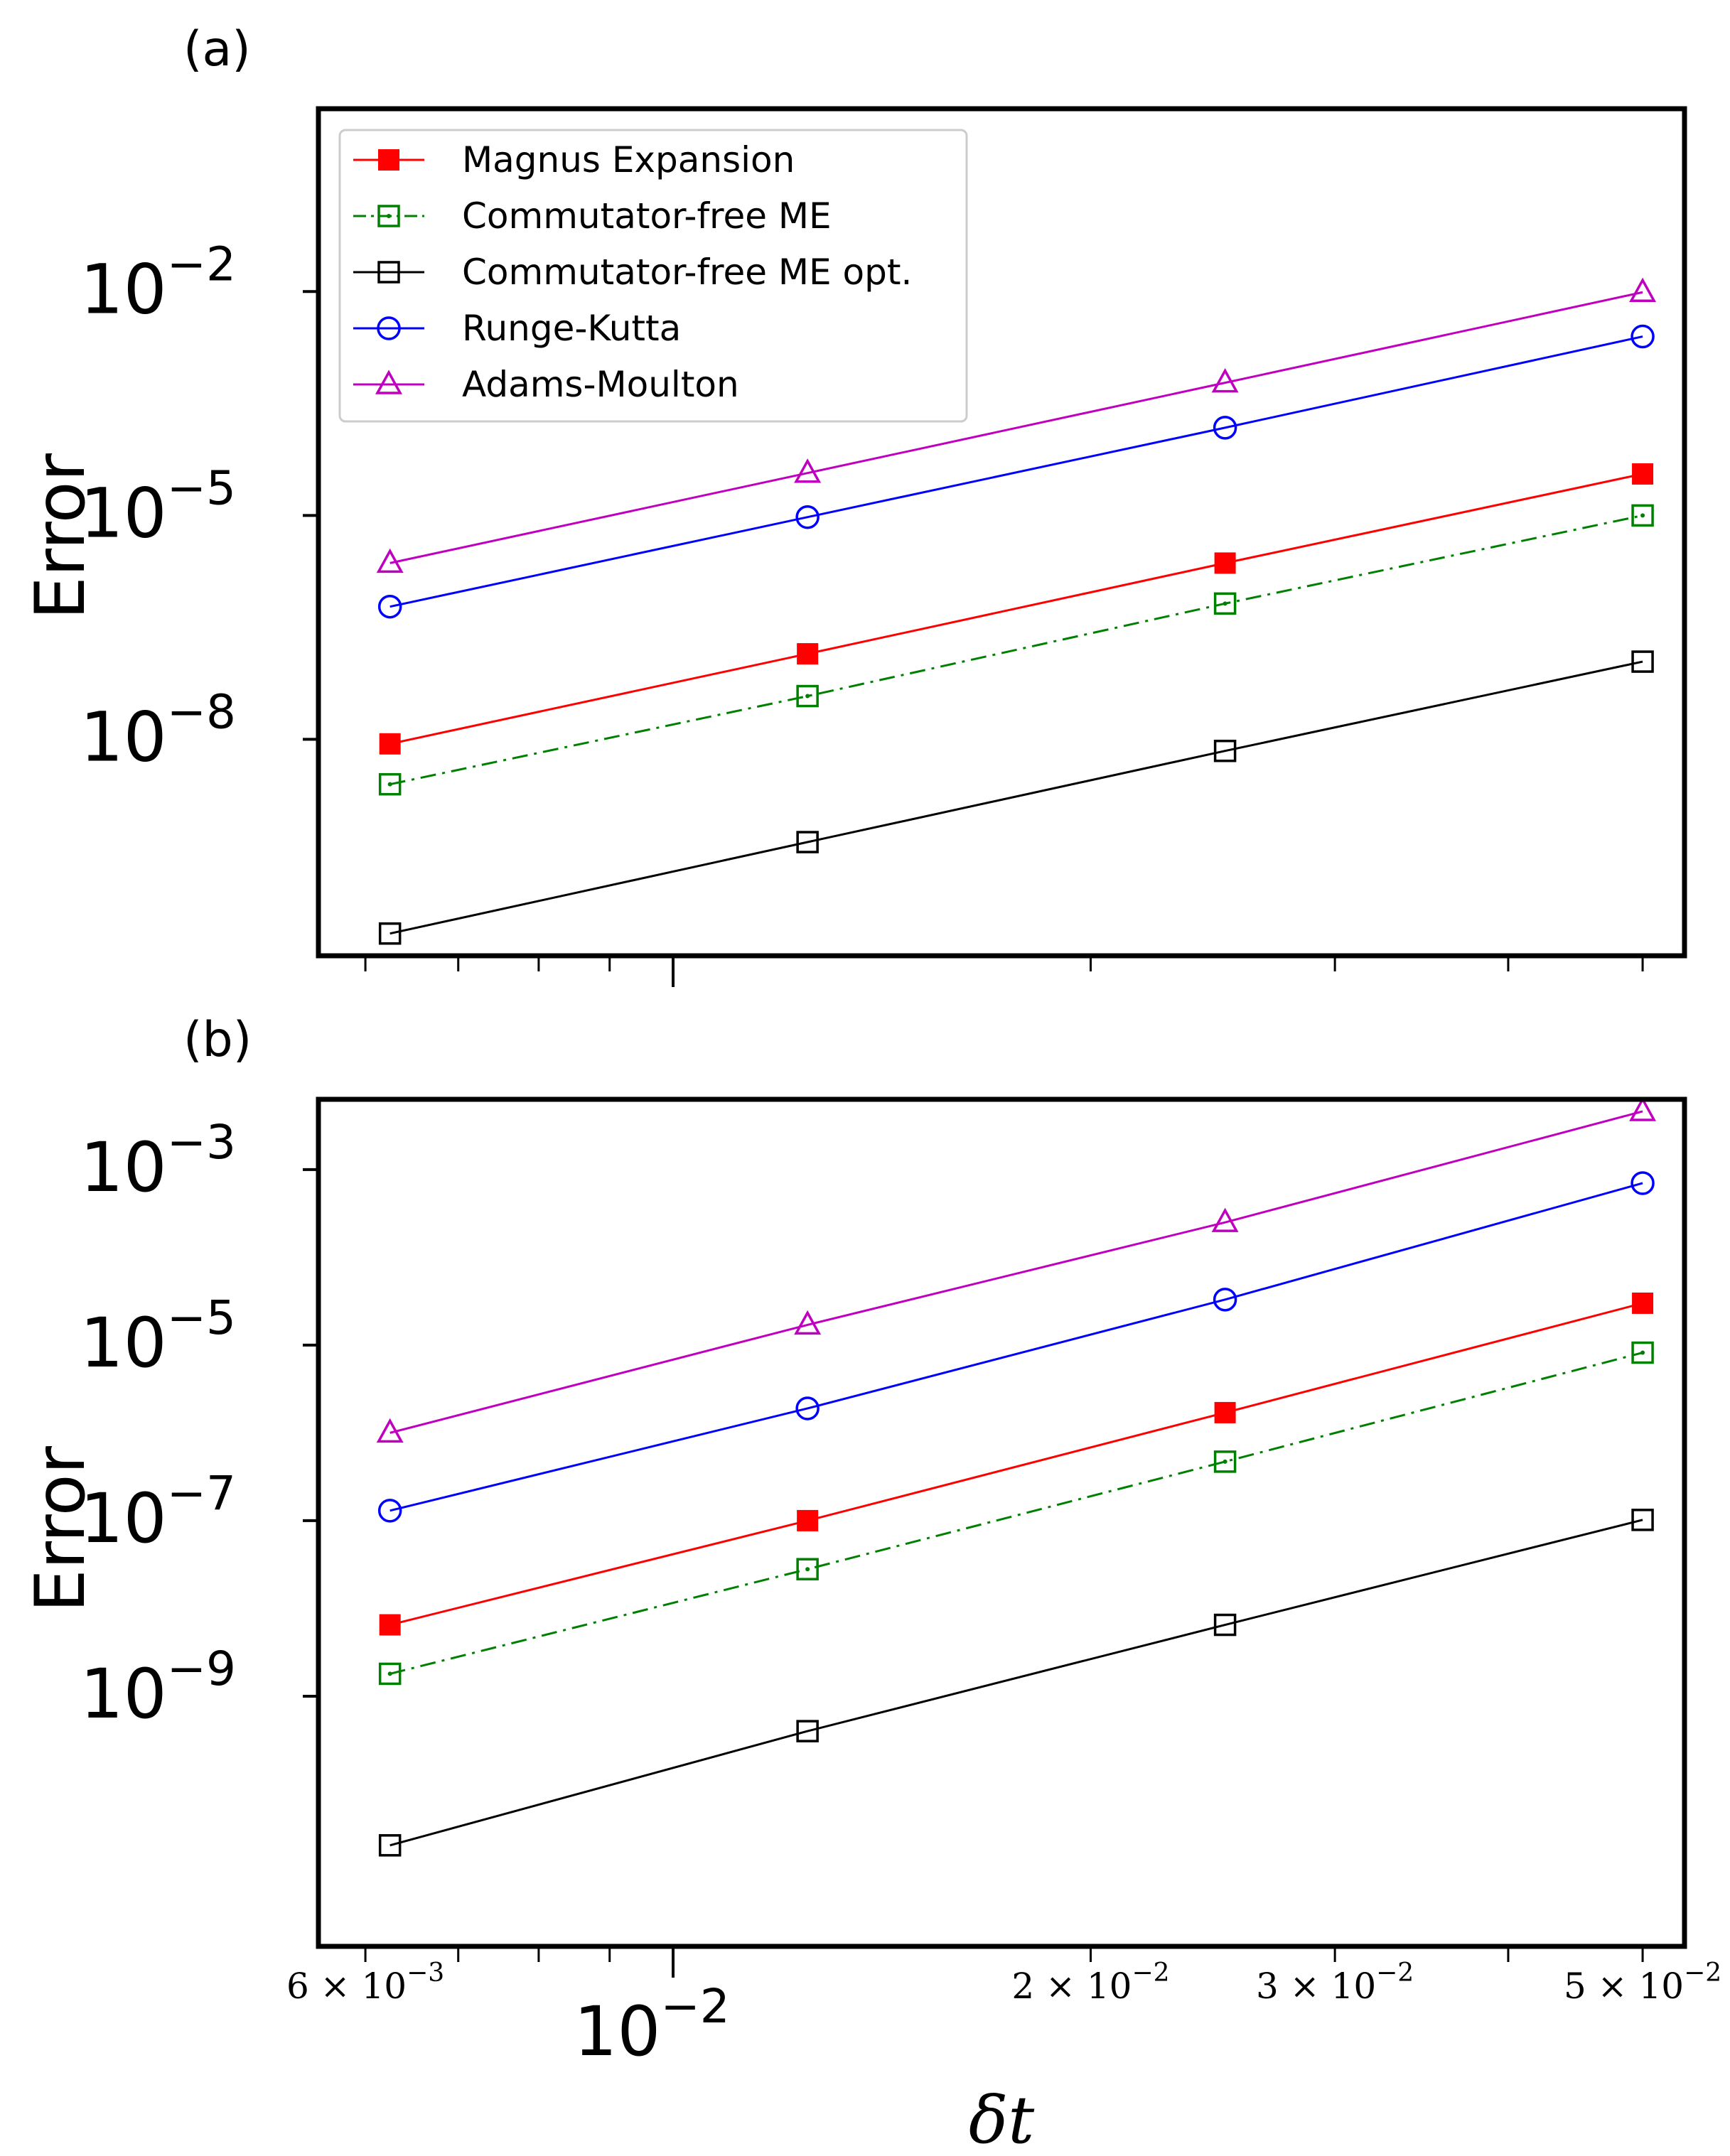 This screenshot has width=1730, height=2156. What do you see at coordinates (694, 2007) in the screenshot?
I see `x-major-tick-exp: −2` at bounding box center [694, 2007].